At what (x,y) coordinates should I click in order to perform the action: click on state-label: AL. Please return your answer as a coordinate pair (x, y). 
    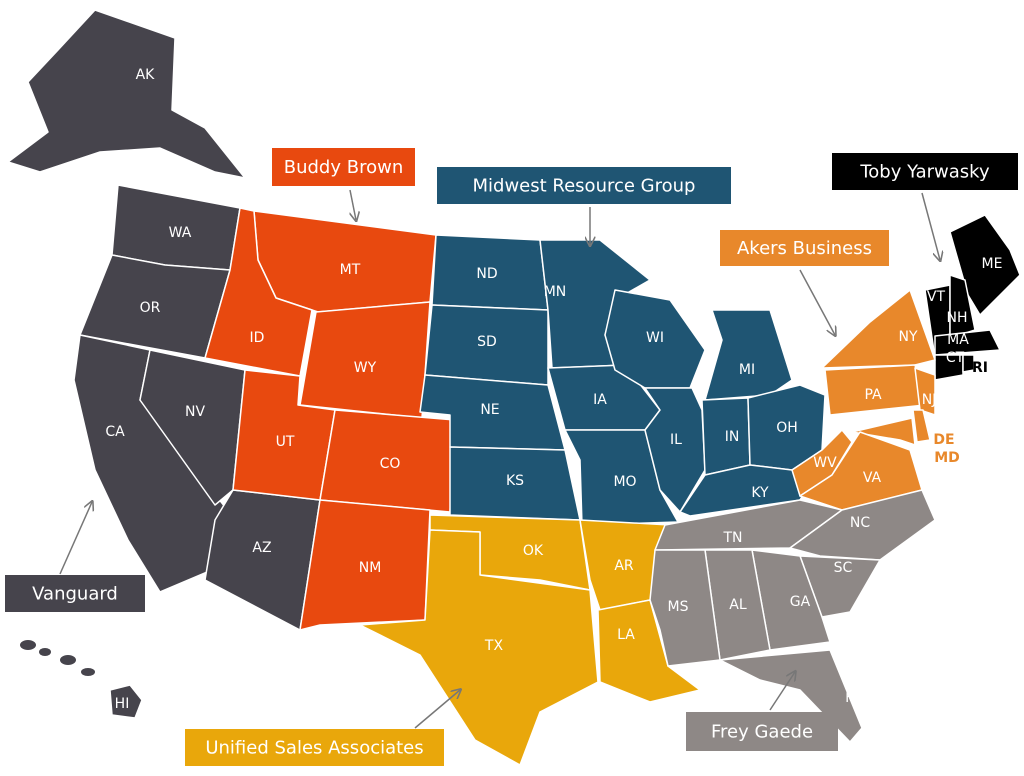
    Looking at the image, I should click on (738, 605).